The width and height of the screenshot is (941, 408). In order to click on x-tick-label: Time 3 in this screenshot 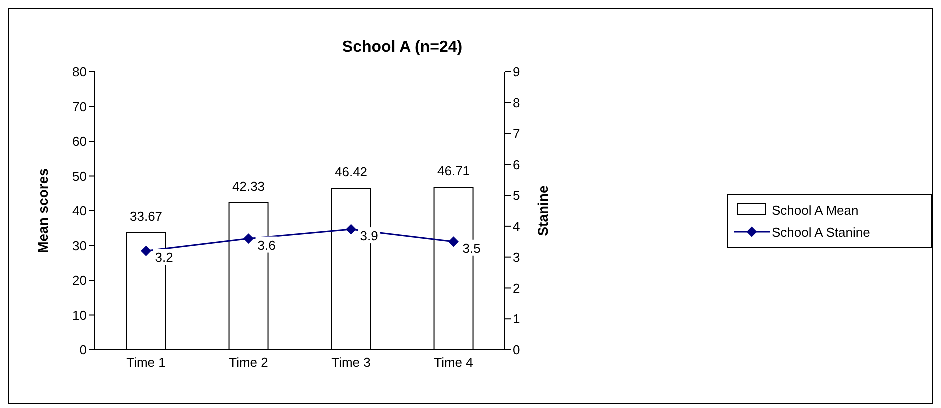, I will do `click(351, 362)`.